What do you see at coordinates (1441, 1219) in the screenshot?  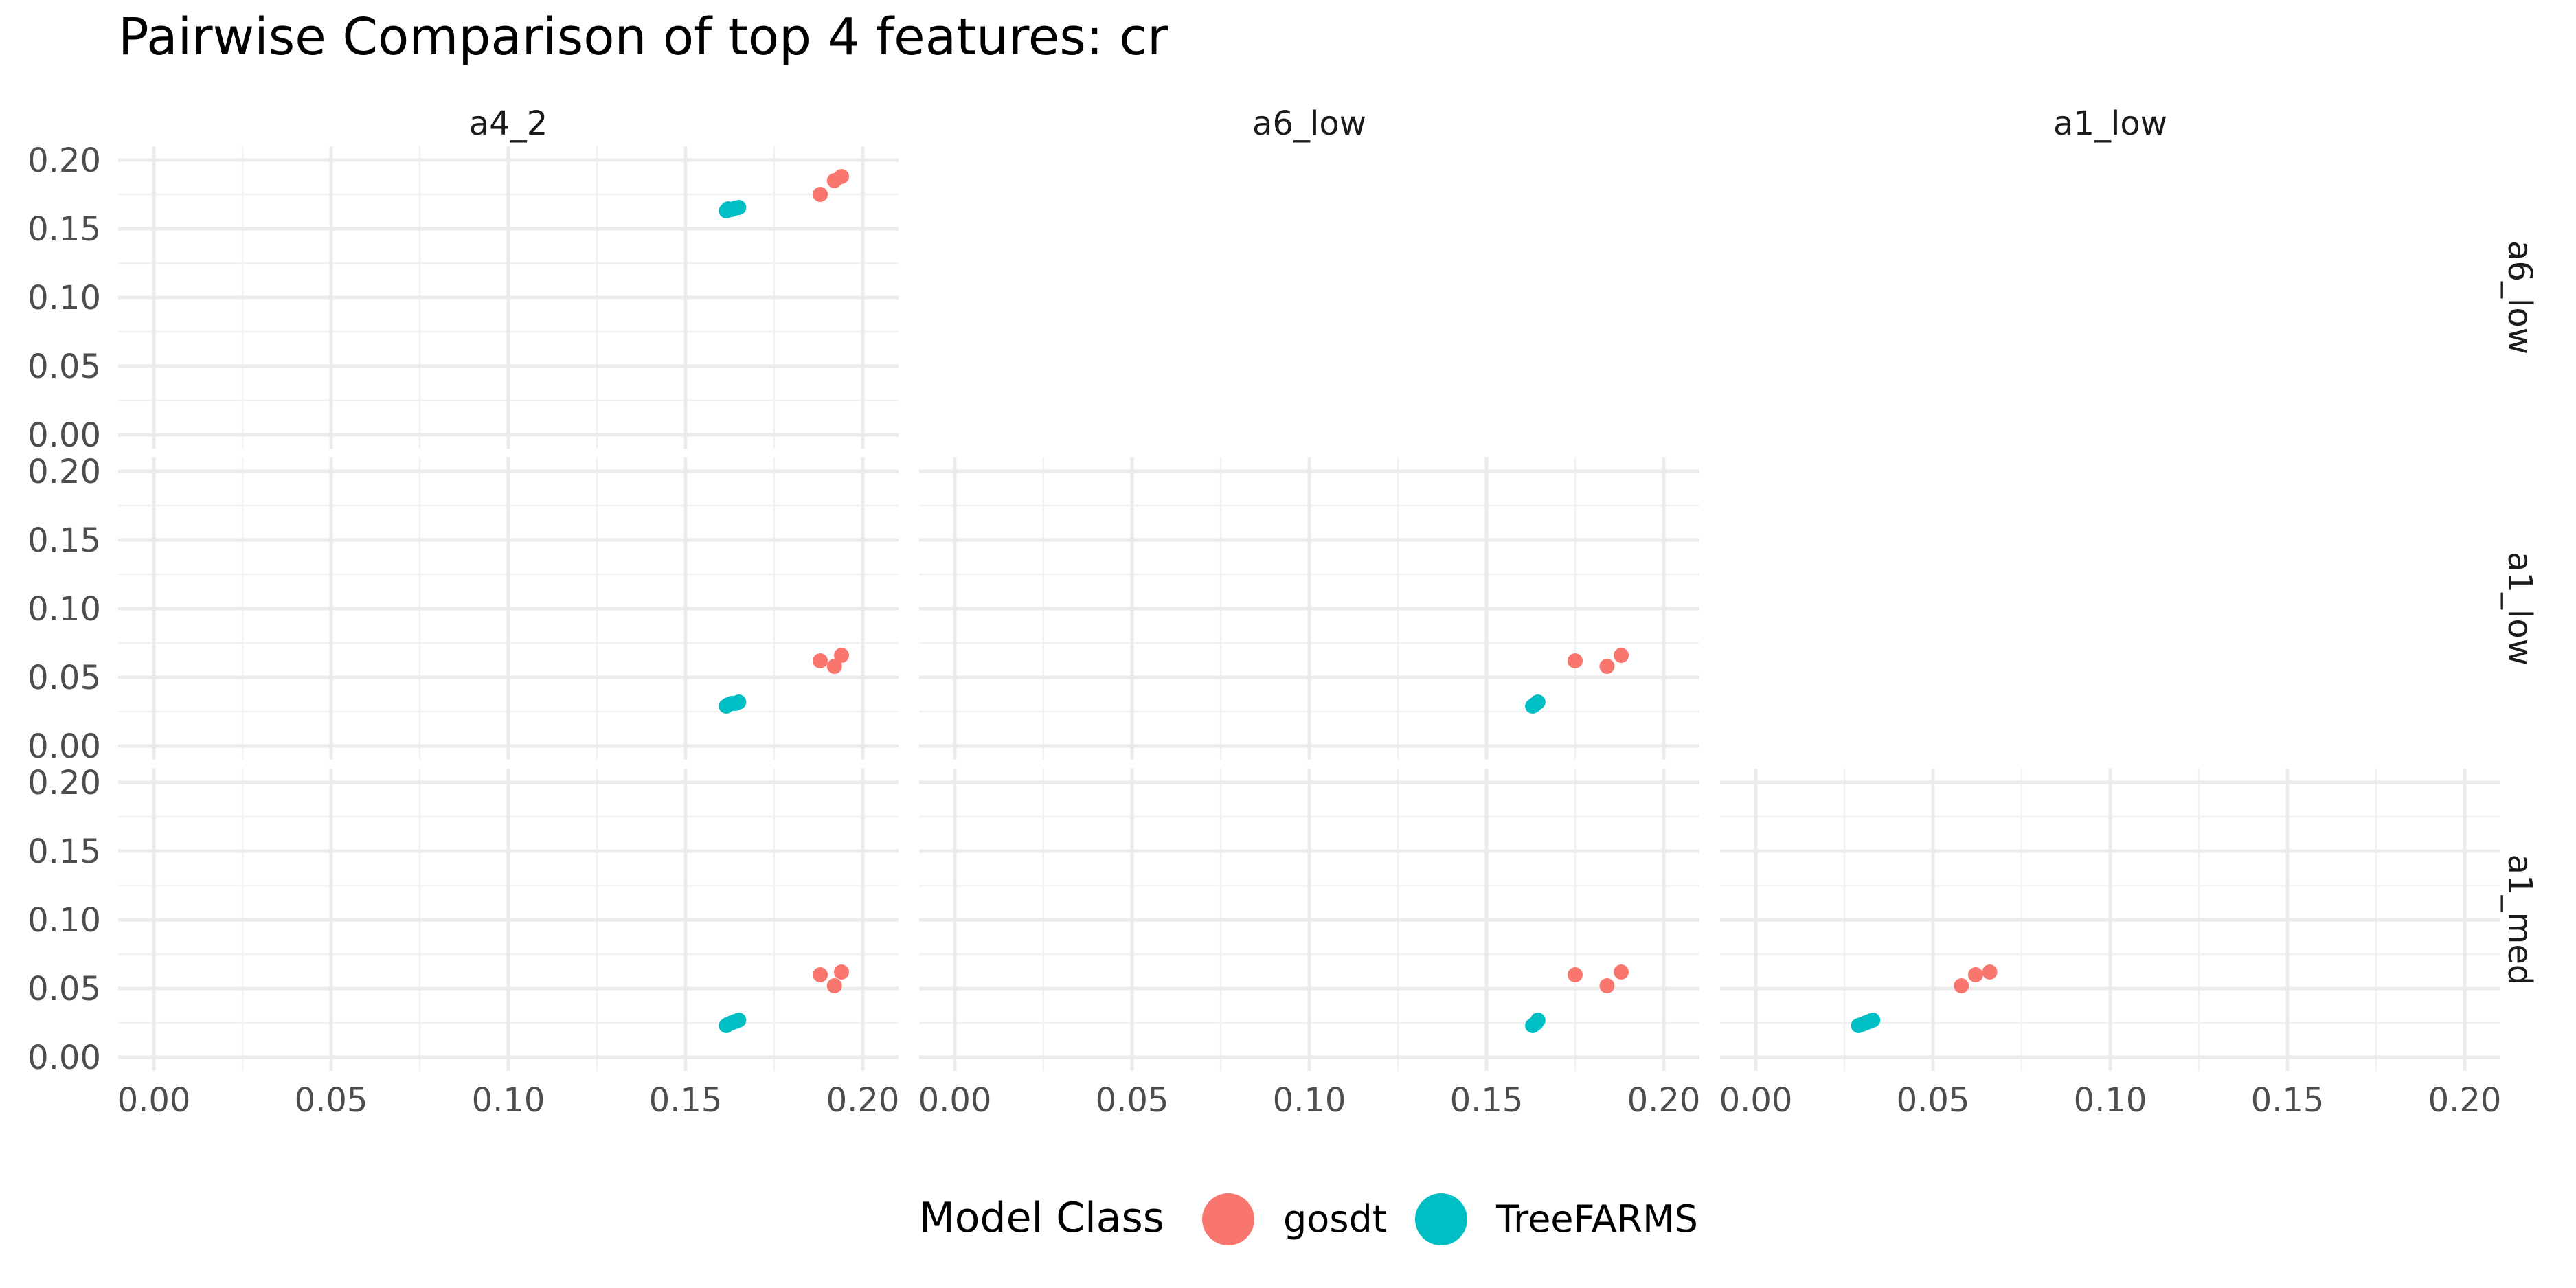 I see `legend-key-TreeFARMS` at bounding box center [1441, 1219].